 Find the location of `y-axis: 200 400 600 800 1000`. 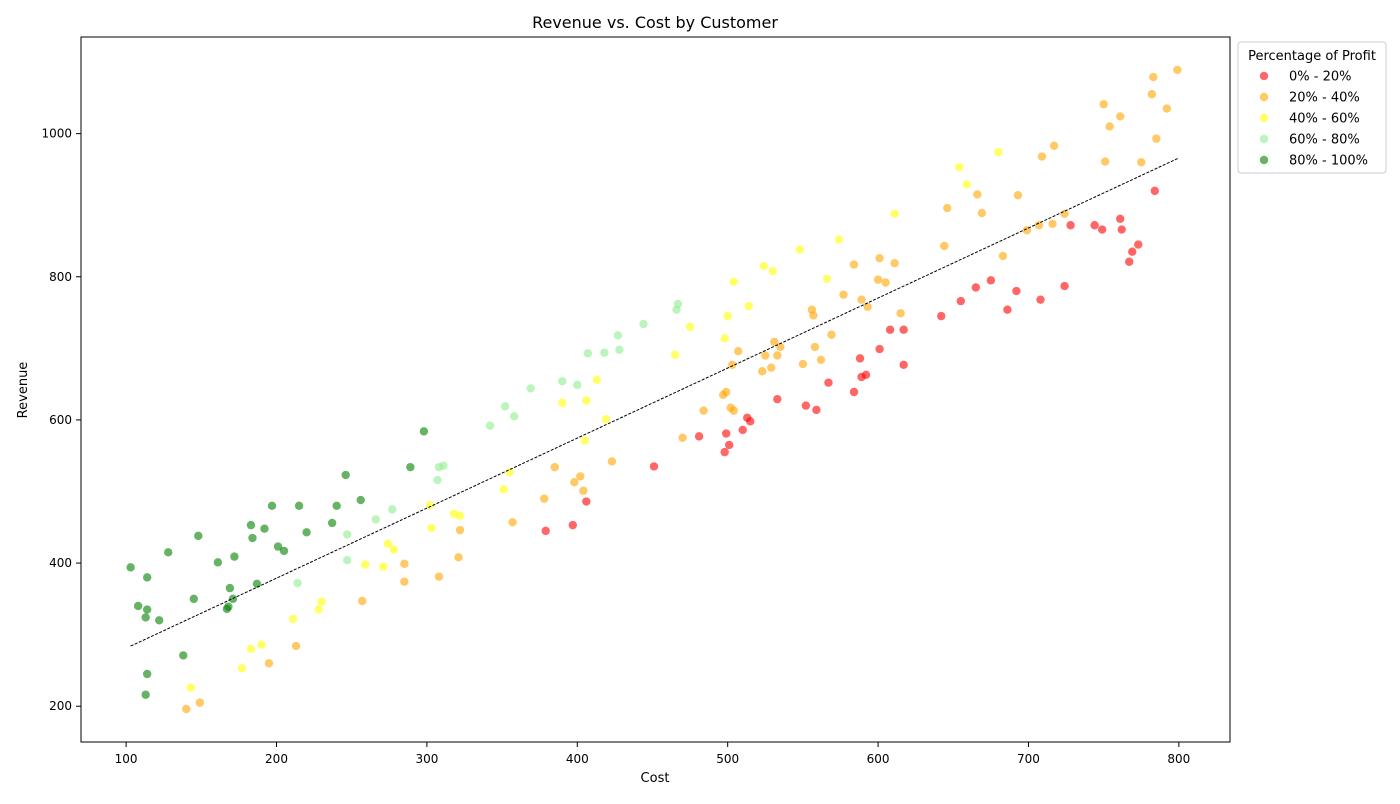

y-axis: 200 400 600 800 1000 is located at coordinates (61, 420).